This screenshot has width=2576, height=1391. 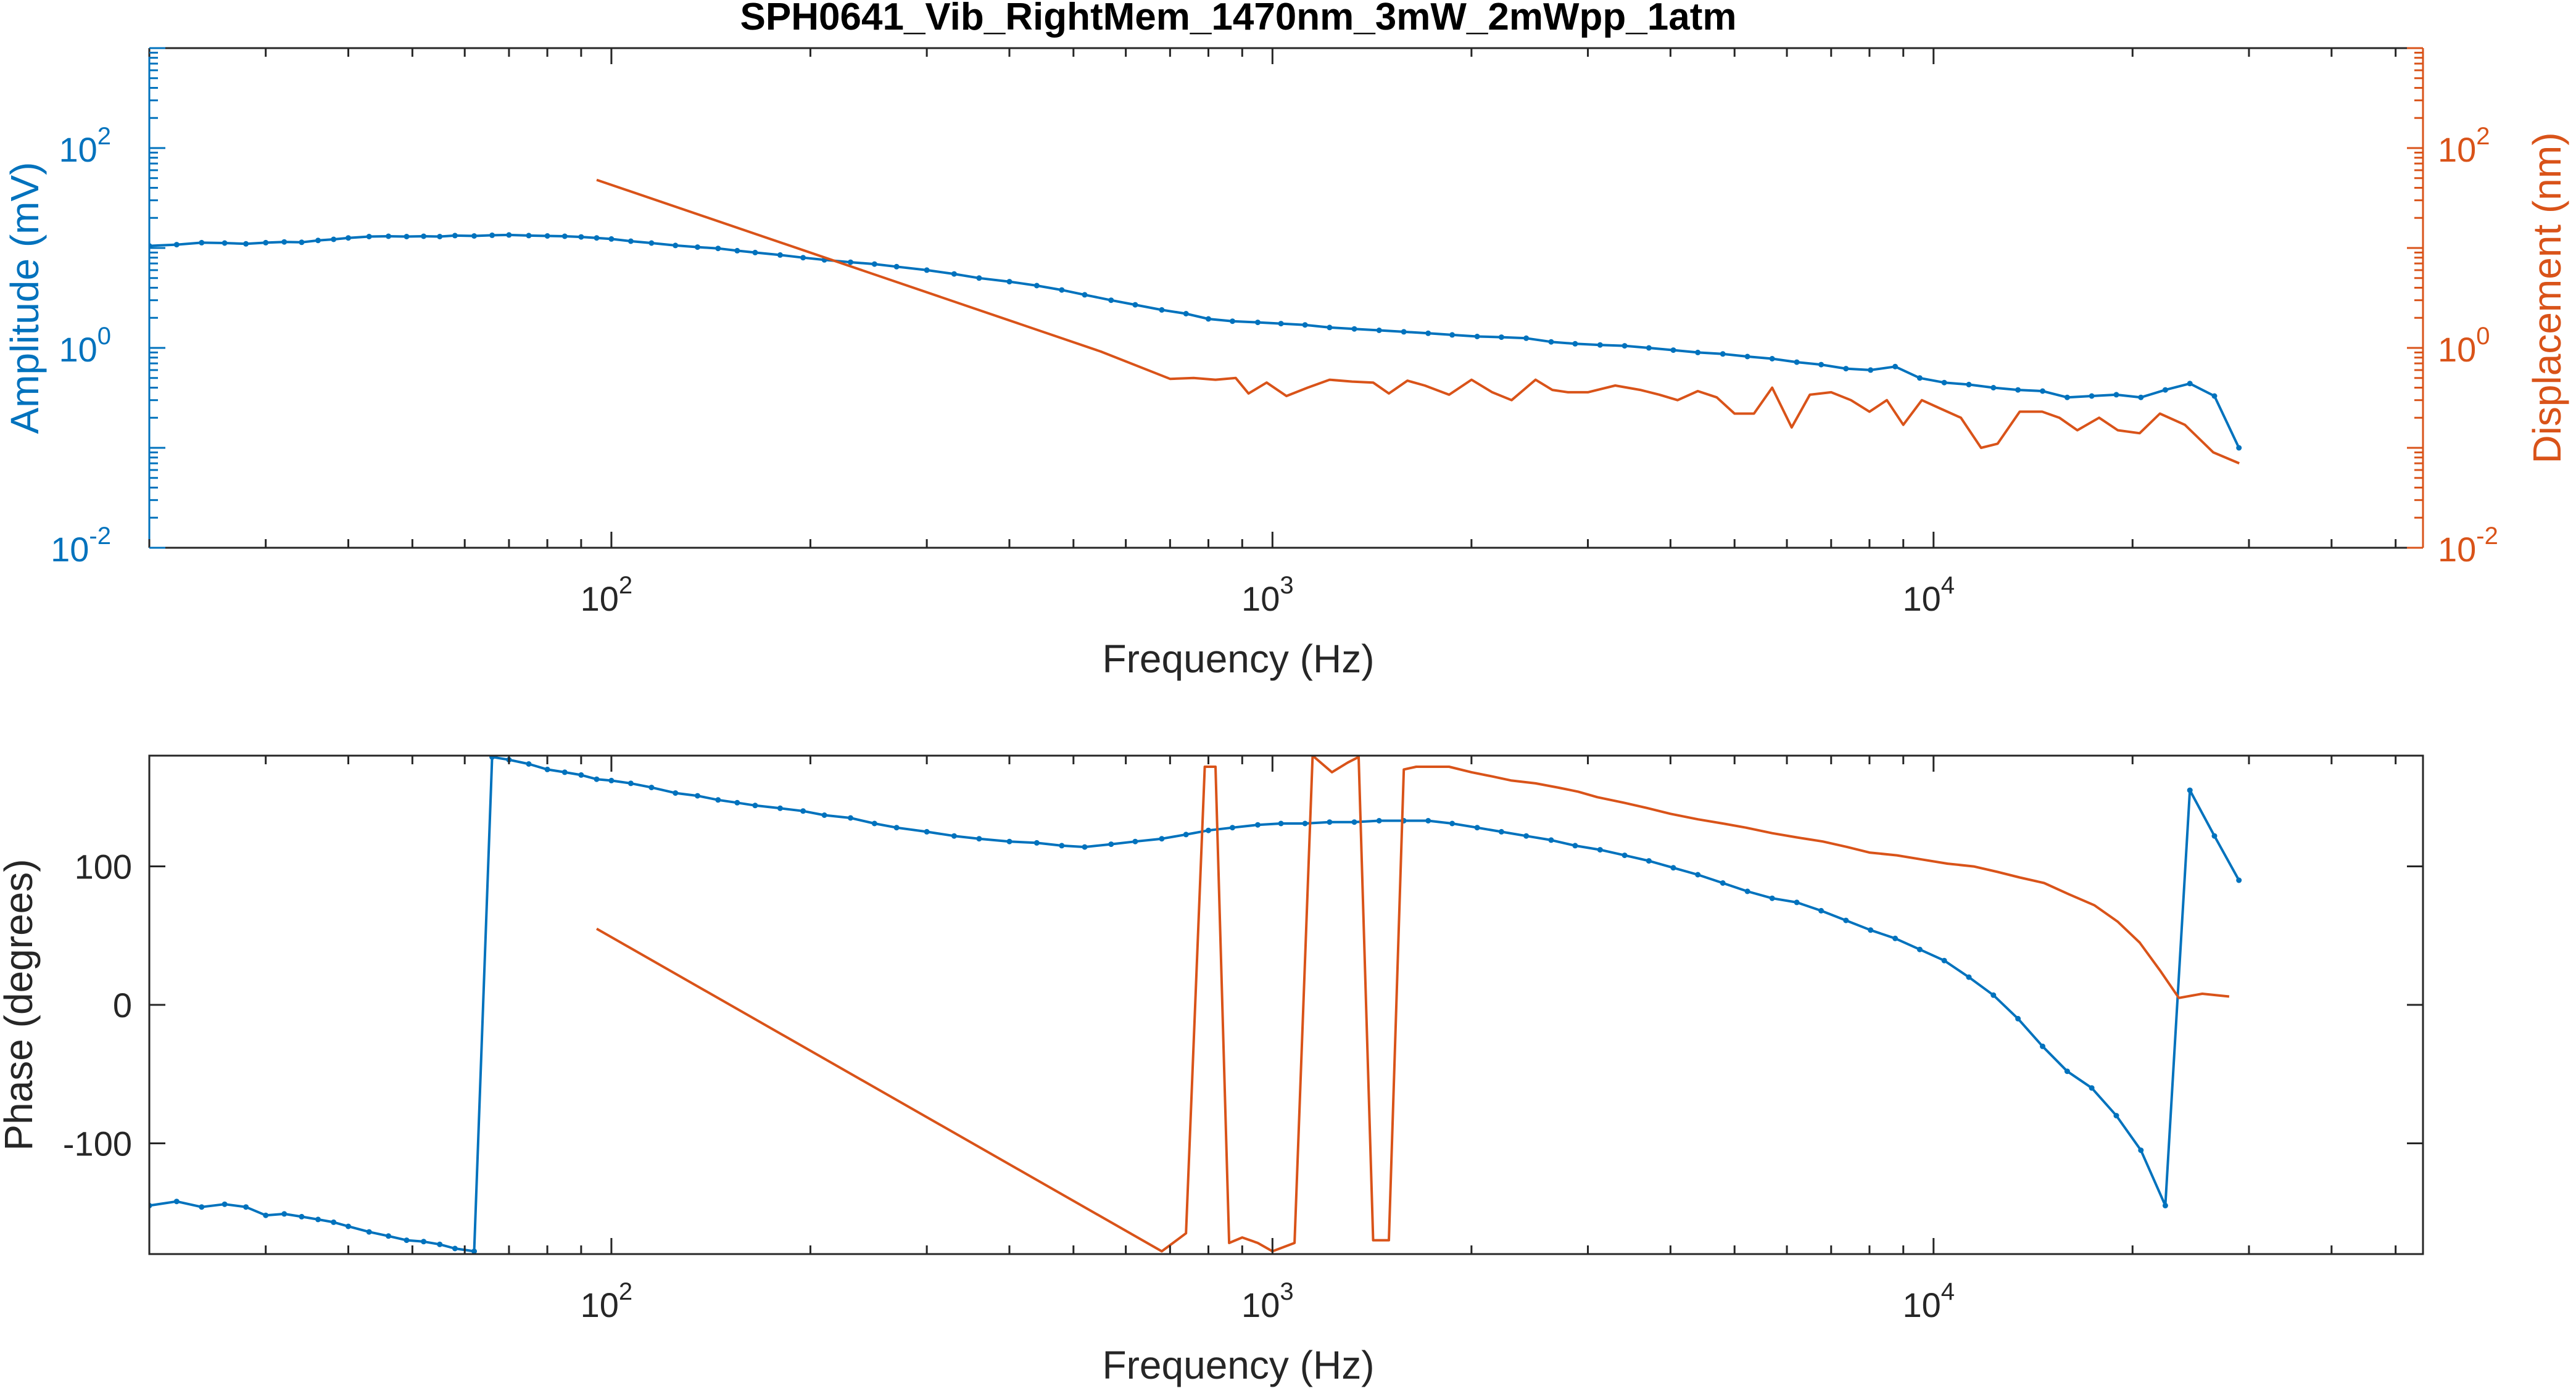 I want to click on top-x-tick-label: 10³, so click(x=1267, y=595).